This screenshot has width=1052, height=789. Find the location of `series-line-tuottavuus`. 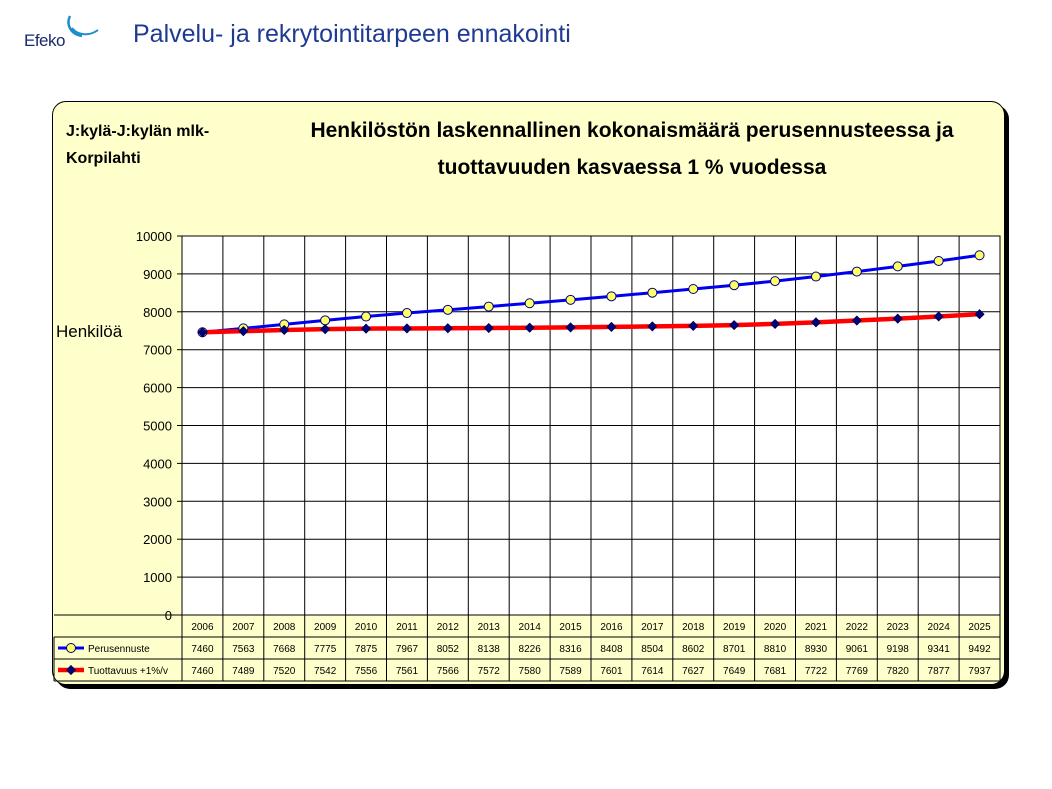

series-line-tuottavuus is located at coordinates (591, 323).